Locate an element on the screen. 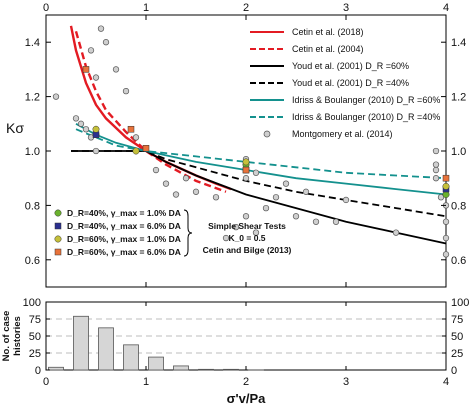  bottom-y-tick-label-left: 100 is located at coordinates (32, 303).